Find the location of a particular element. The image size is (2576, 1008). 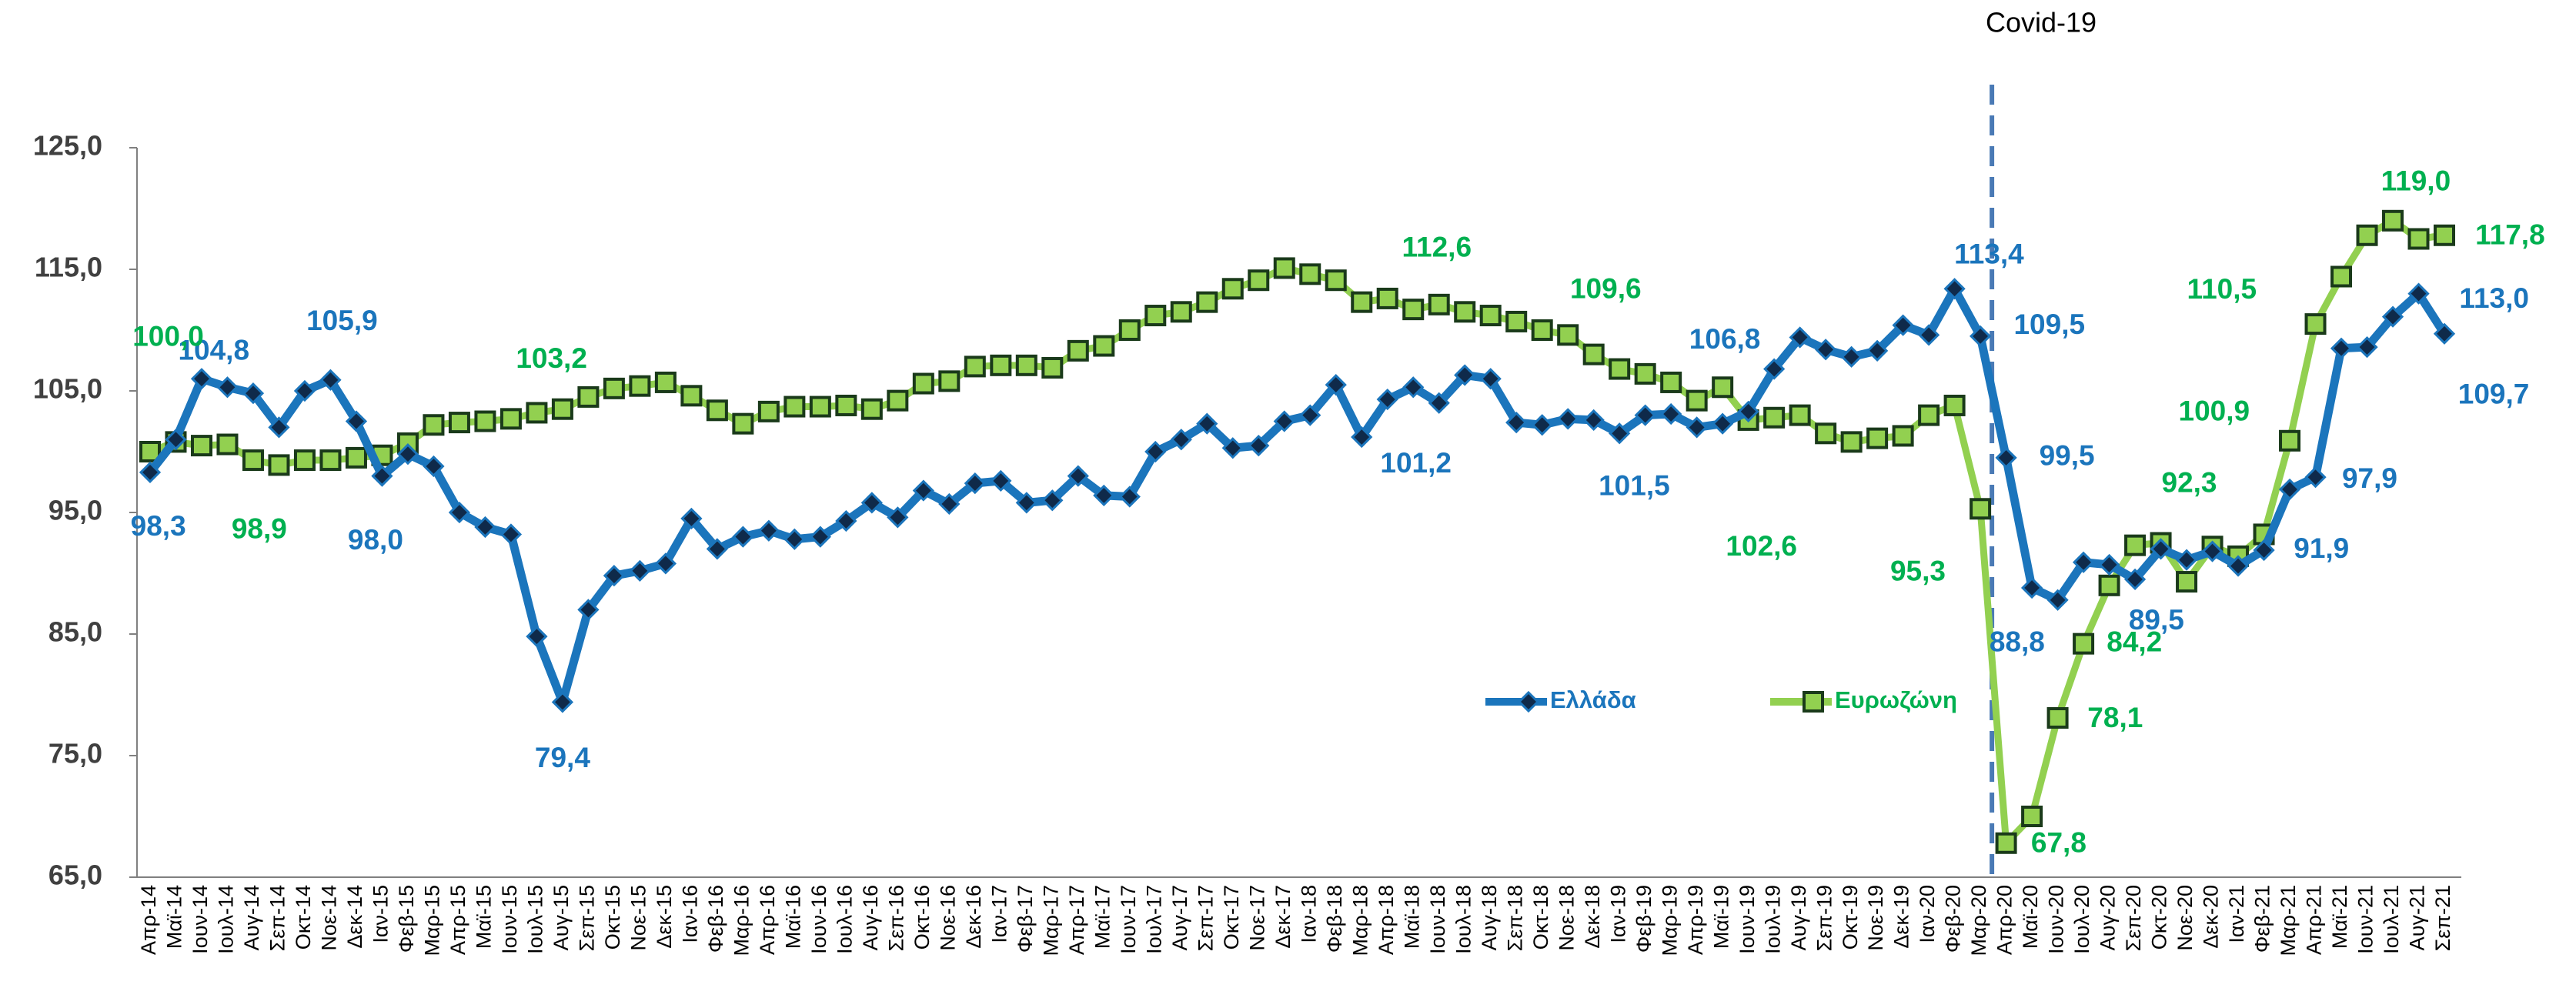

legend-marker is located at coordinates (1528, 701).